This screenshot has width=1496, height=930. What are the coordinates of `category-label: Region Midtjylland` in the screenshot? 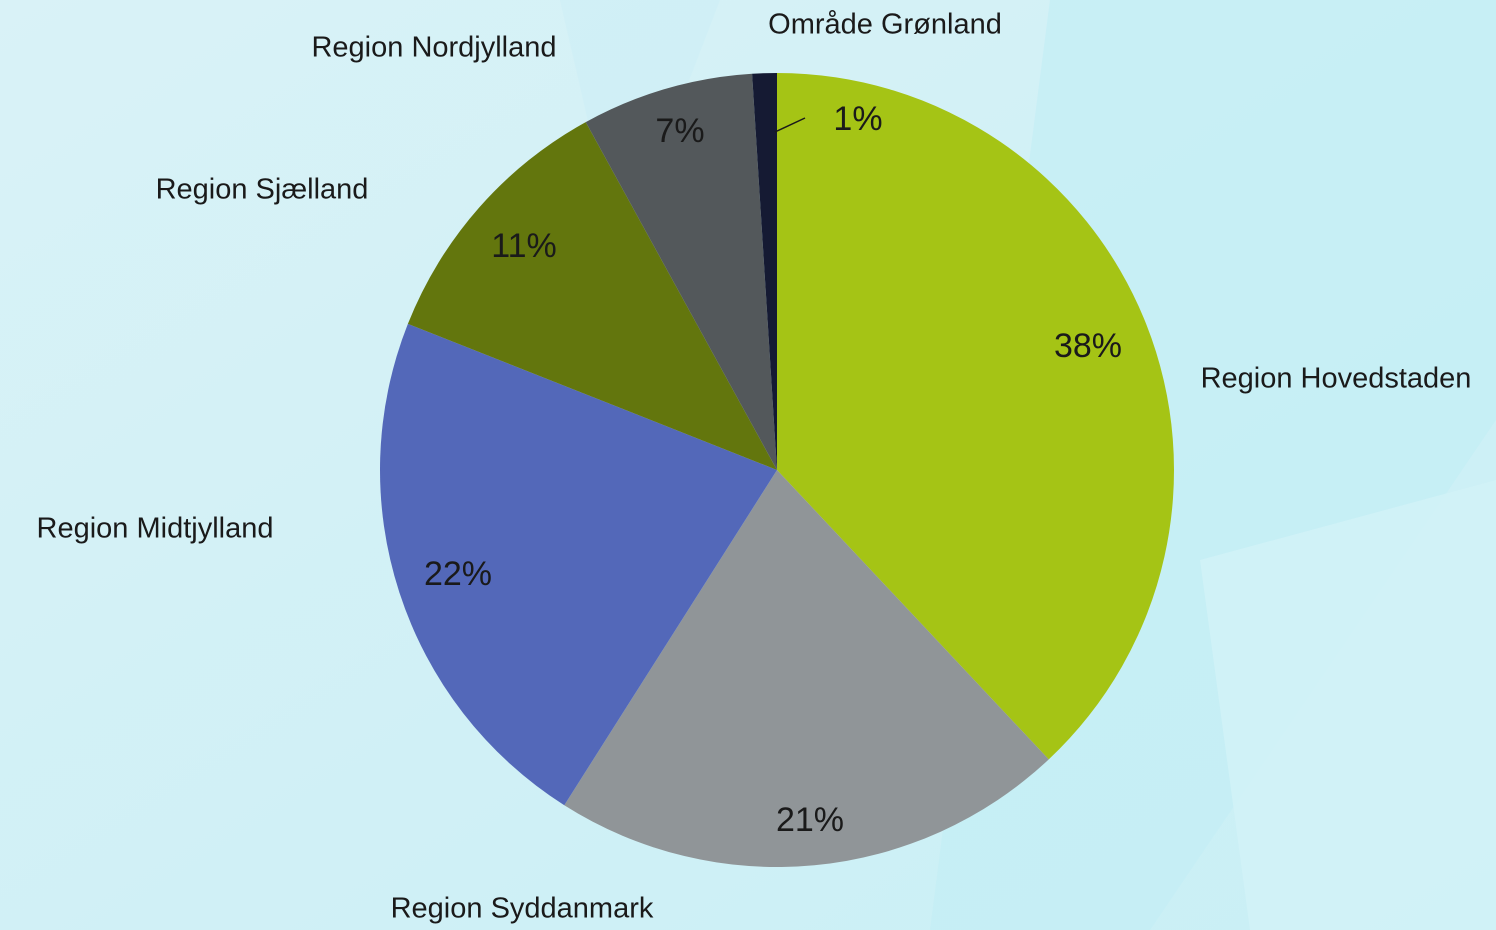 It's located at (155, 529).